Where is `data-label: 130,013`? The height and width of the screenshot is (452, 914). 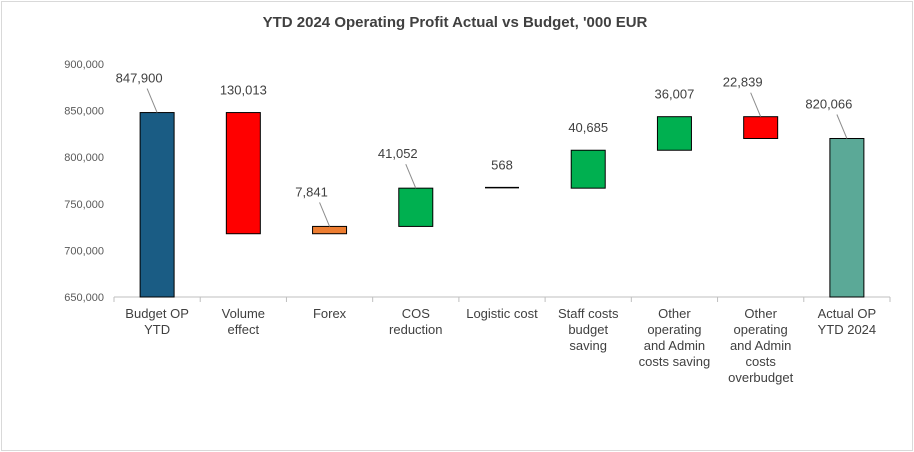 data-label: 130,013 is located at coordinates (243, 90).